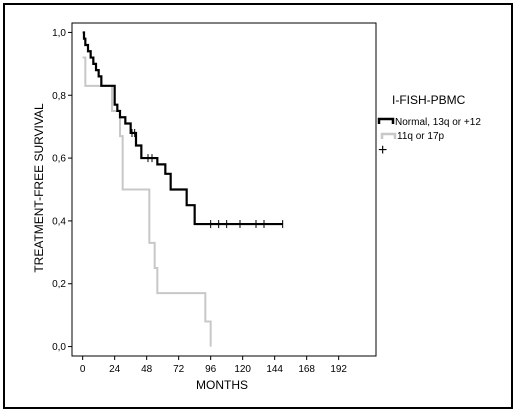  Describe the element at coordinates (59, 347) in the screenshot. I see `y-tick-label: 0,0` at that location.